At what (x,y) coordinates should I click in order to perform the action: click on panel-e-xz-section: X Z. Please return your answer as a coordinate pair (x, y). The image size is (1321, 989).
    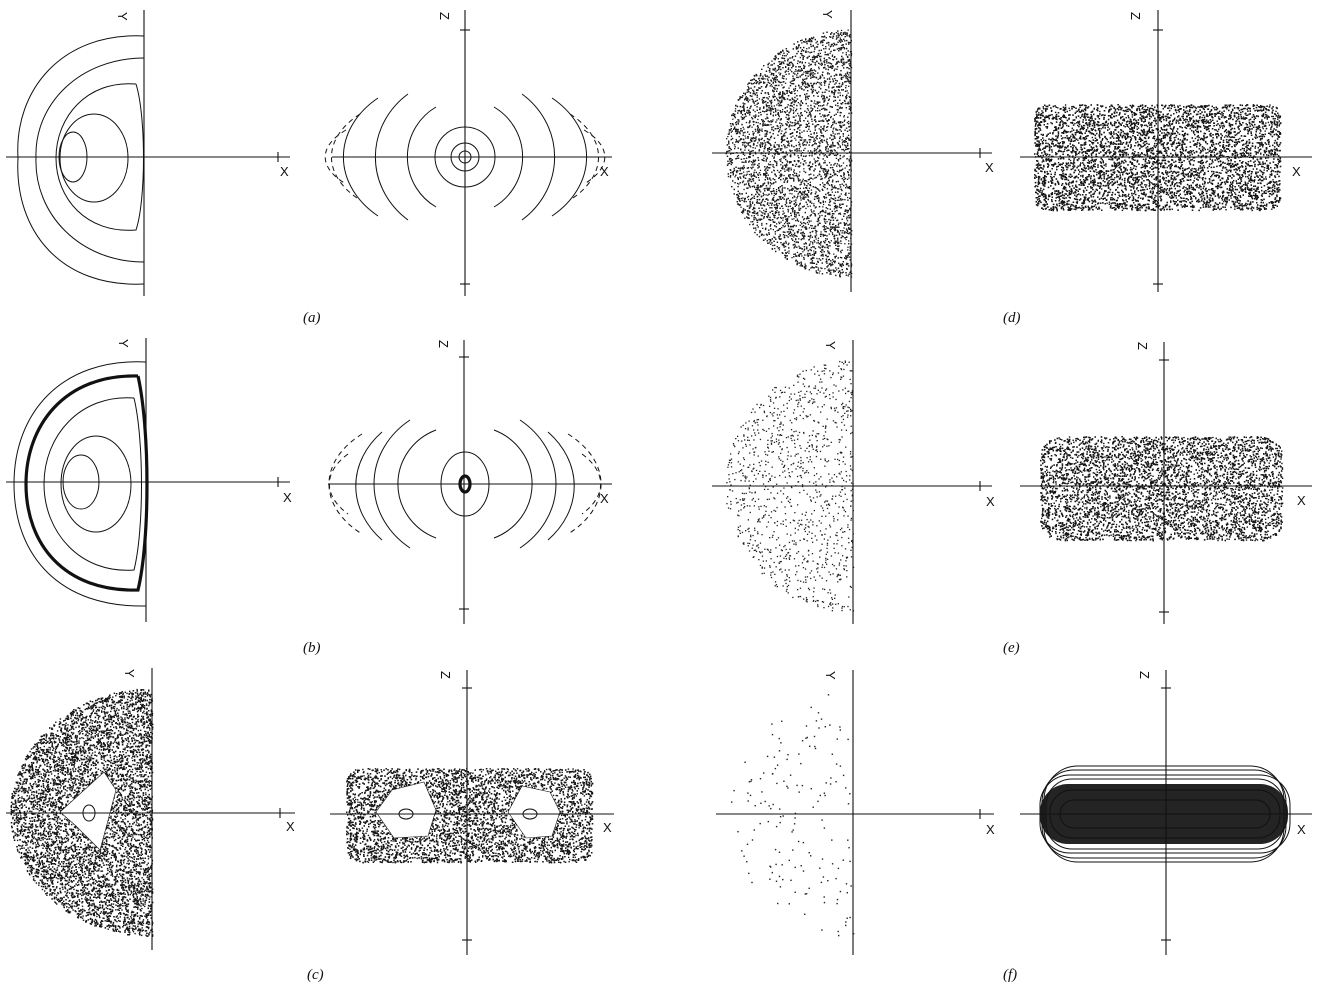
    Looking at the image, I should click on (1166, 483).